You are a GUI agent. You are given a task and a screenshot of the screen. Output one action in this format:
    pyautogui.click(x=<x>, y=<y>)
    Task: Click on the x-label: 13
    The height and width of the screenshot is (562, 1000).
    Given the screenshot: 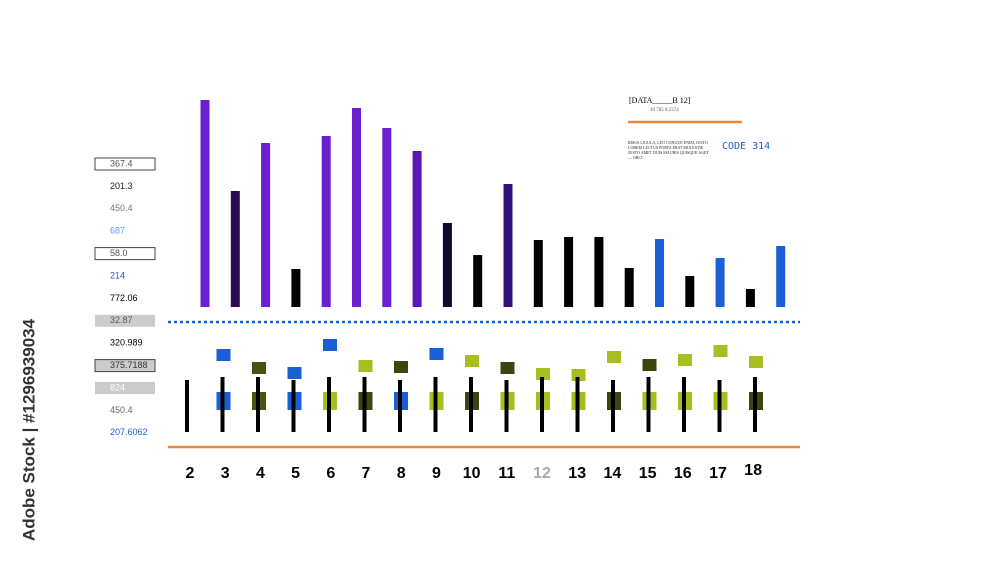 What is the action you would take?
    pyautogui.click(x=577, y=473)
    